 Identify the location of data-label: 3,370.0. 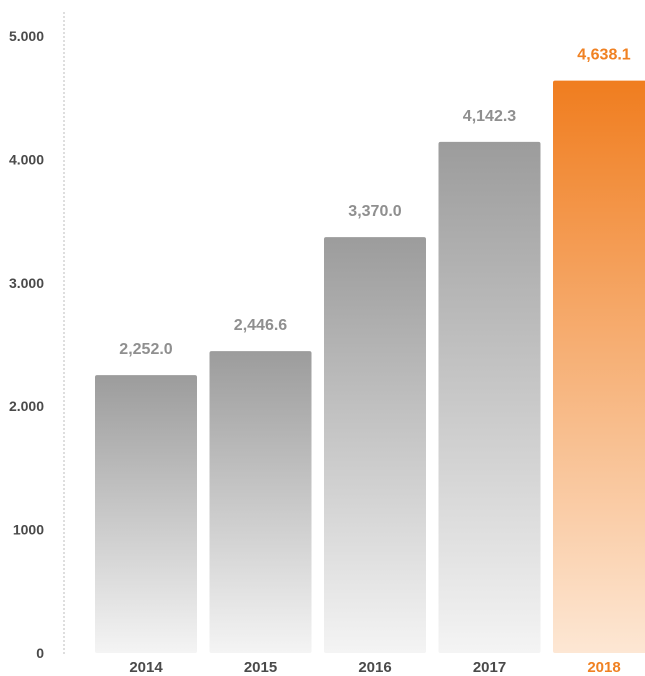
(374, 211).